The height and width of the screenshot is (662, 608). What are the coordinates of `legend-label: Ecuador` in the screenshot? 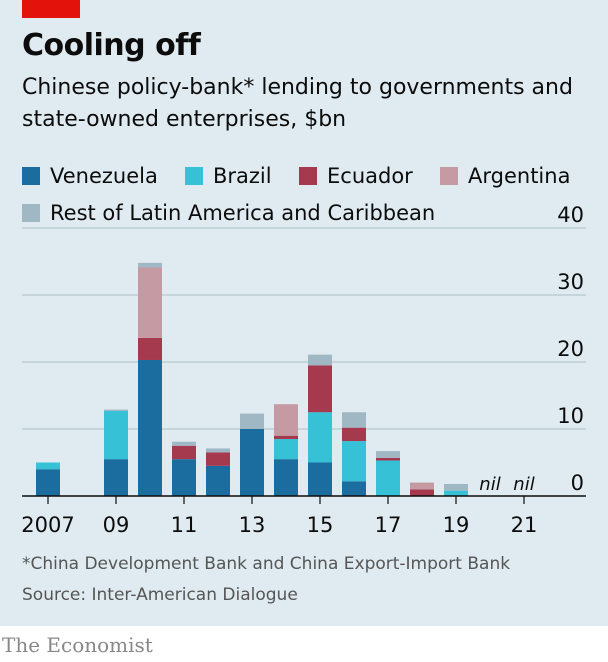 It's located at (370, 176).